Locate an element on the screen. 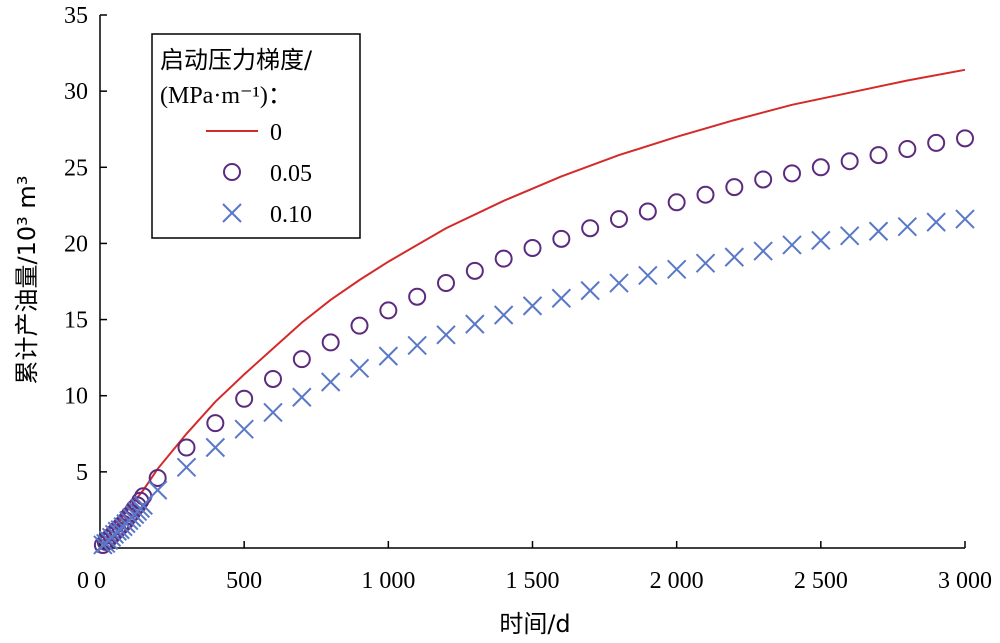  legend-cross-swatch is located at coordinates (232, 213).